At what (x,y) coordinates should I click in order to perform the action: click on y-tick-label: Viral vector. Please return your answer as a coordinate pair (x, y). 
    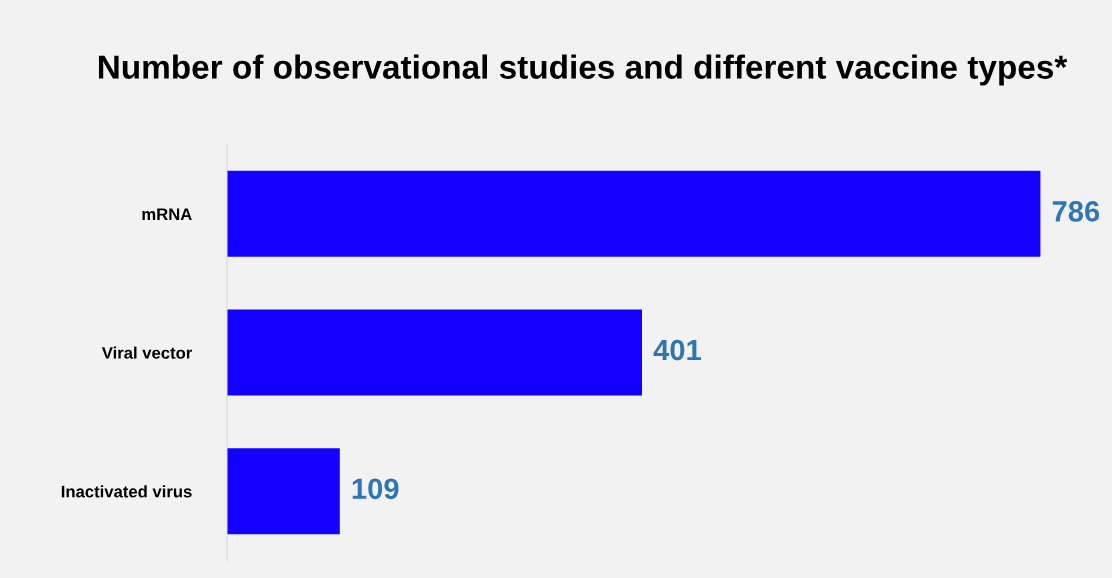
    Looking at the image, I should click on (147, 352).